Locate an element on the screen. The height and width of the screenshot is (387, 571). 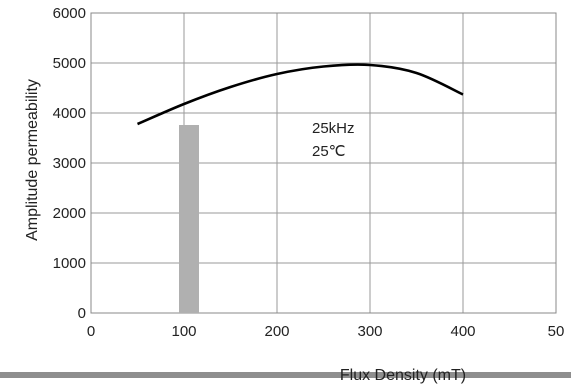
y-tick-label: 5000 is located at coordinates (69, 63).